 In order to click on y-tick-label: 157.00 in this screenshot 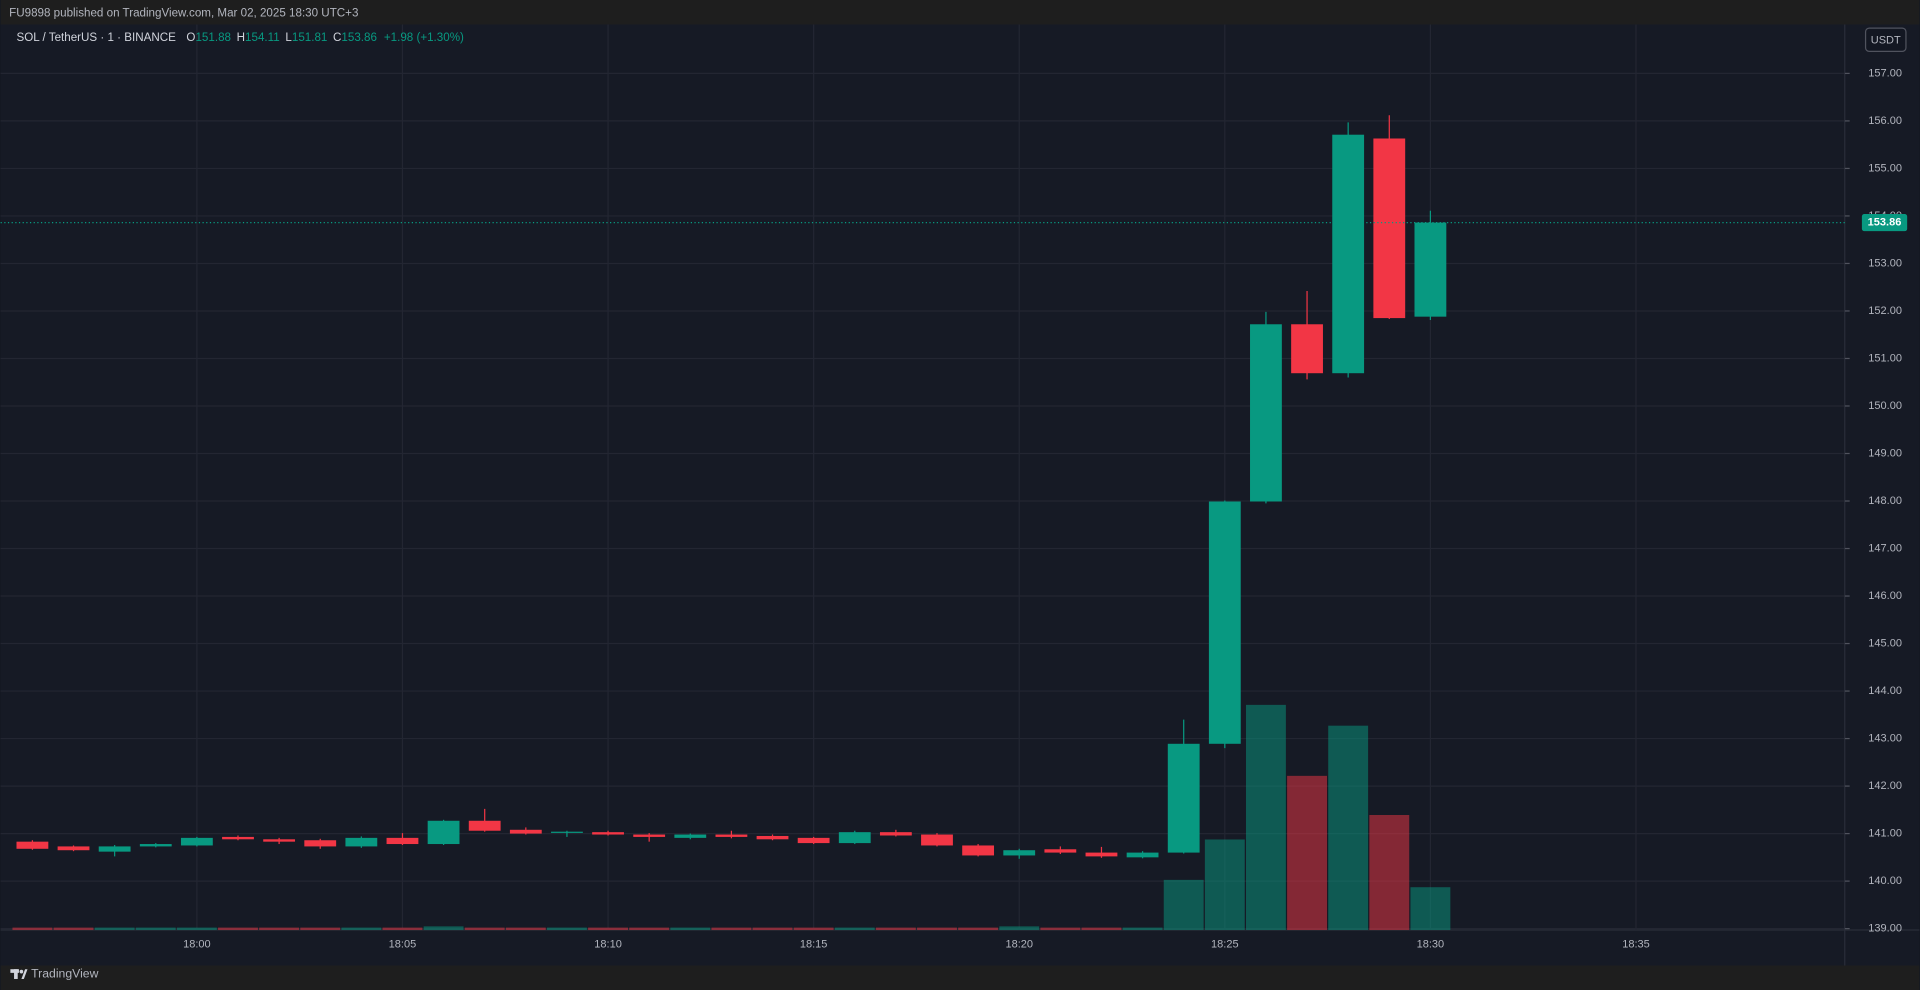, I will do `click(1885, 73)`.